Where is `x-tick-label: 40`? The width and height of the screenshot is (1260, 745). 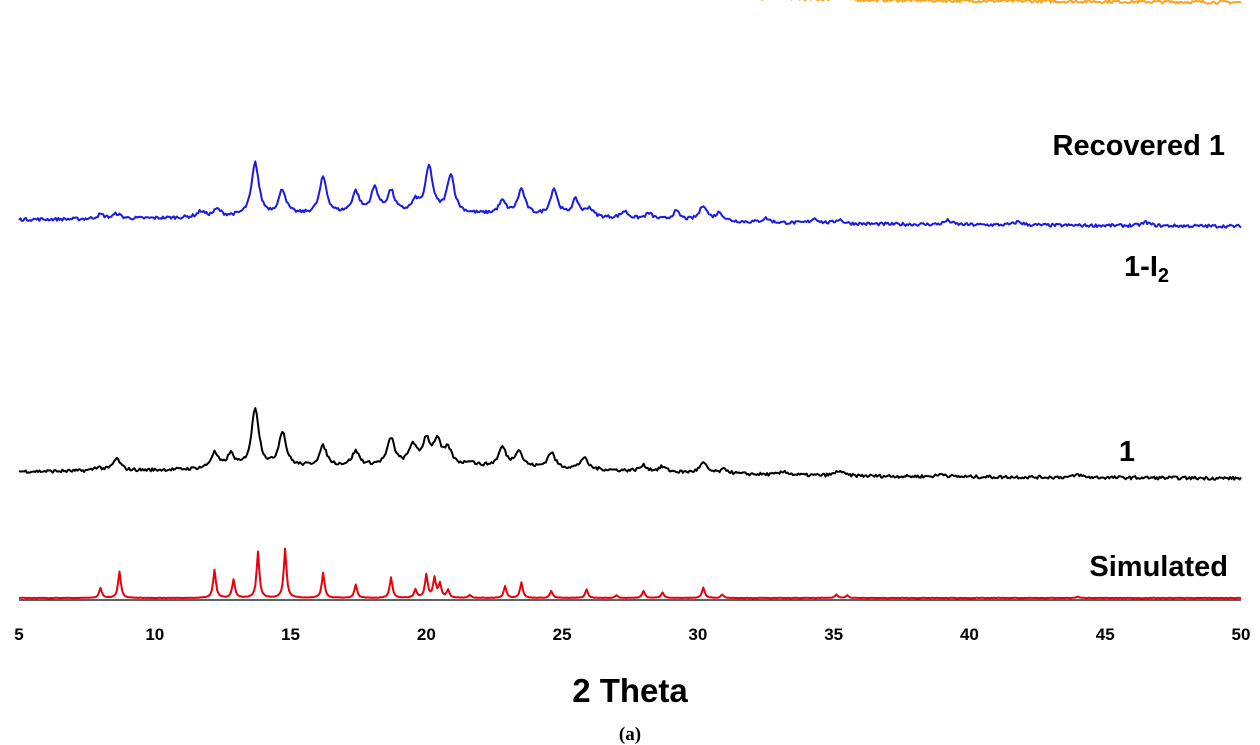 x-tick-label: 40 is located at coordinates (969, 634).